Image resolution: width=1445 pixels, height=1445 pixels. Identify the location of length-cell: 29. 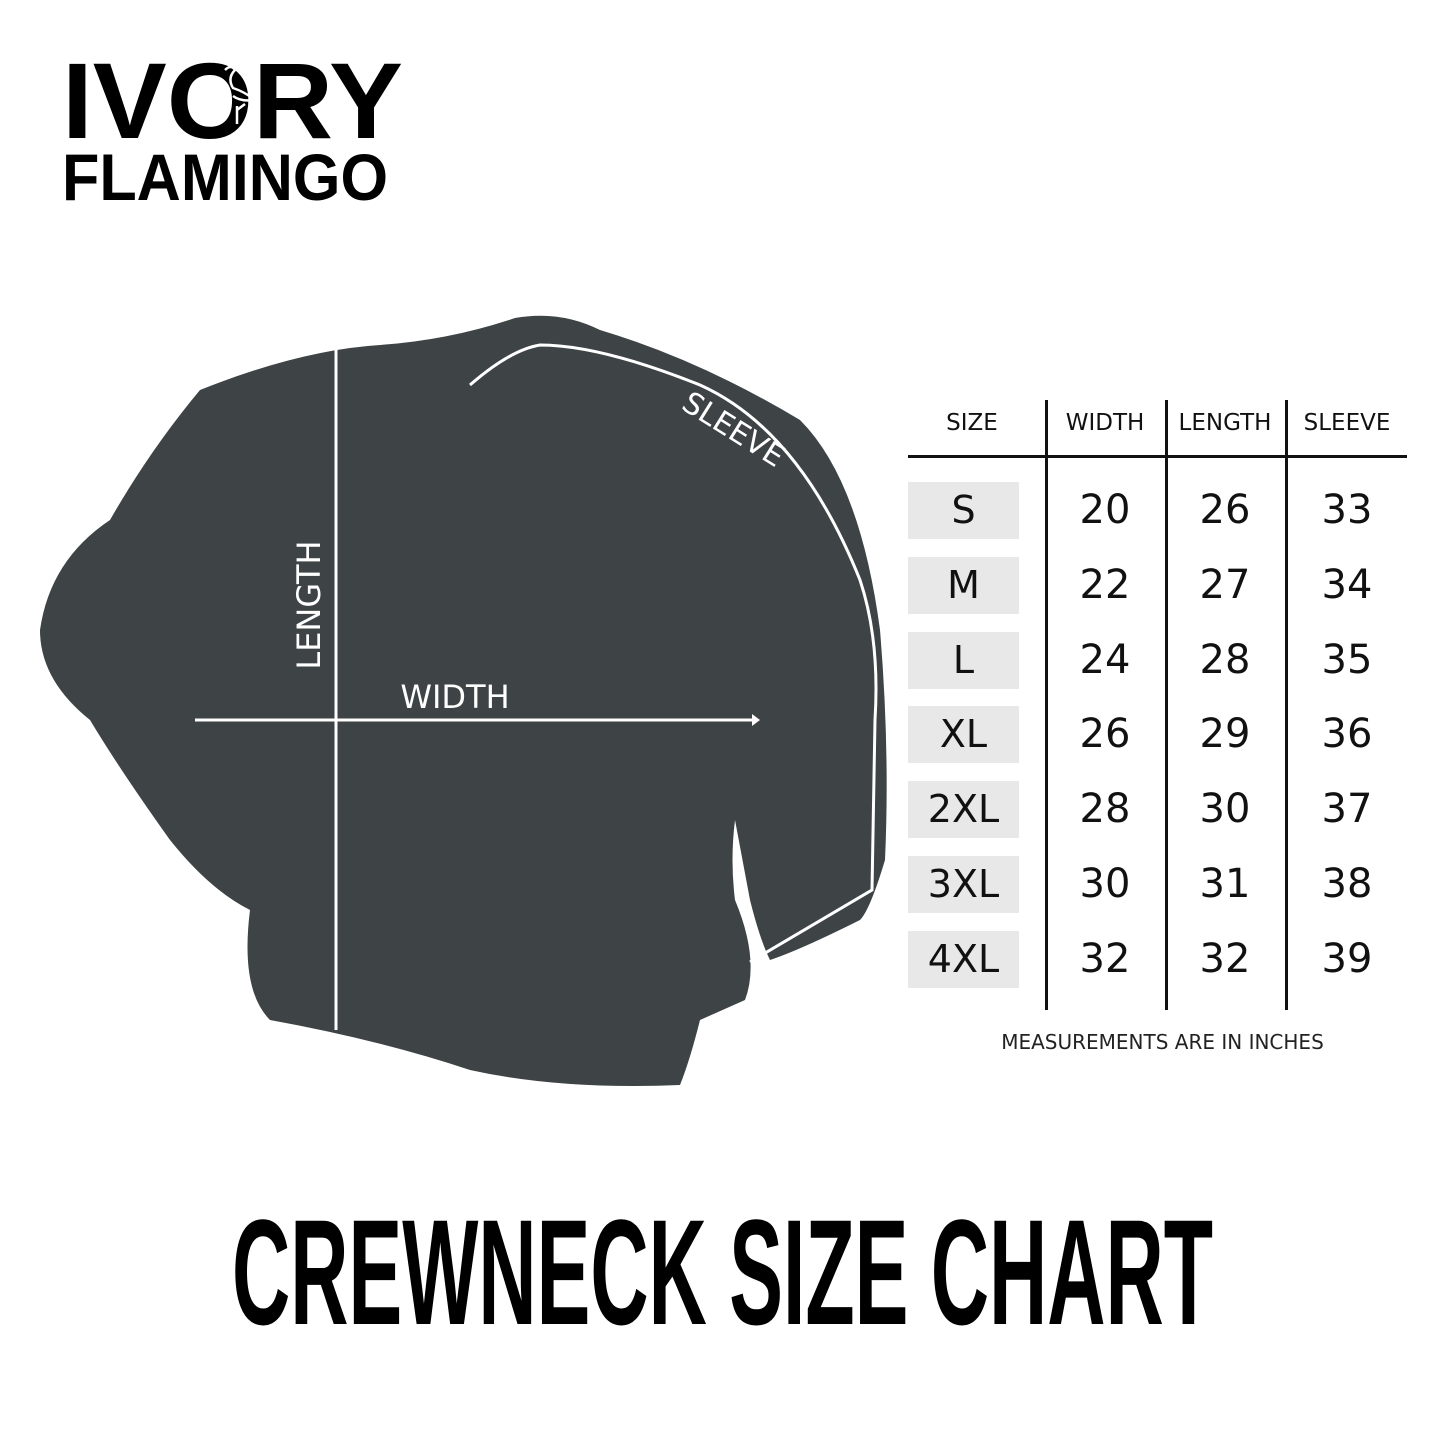
(1225, 734).